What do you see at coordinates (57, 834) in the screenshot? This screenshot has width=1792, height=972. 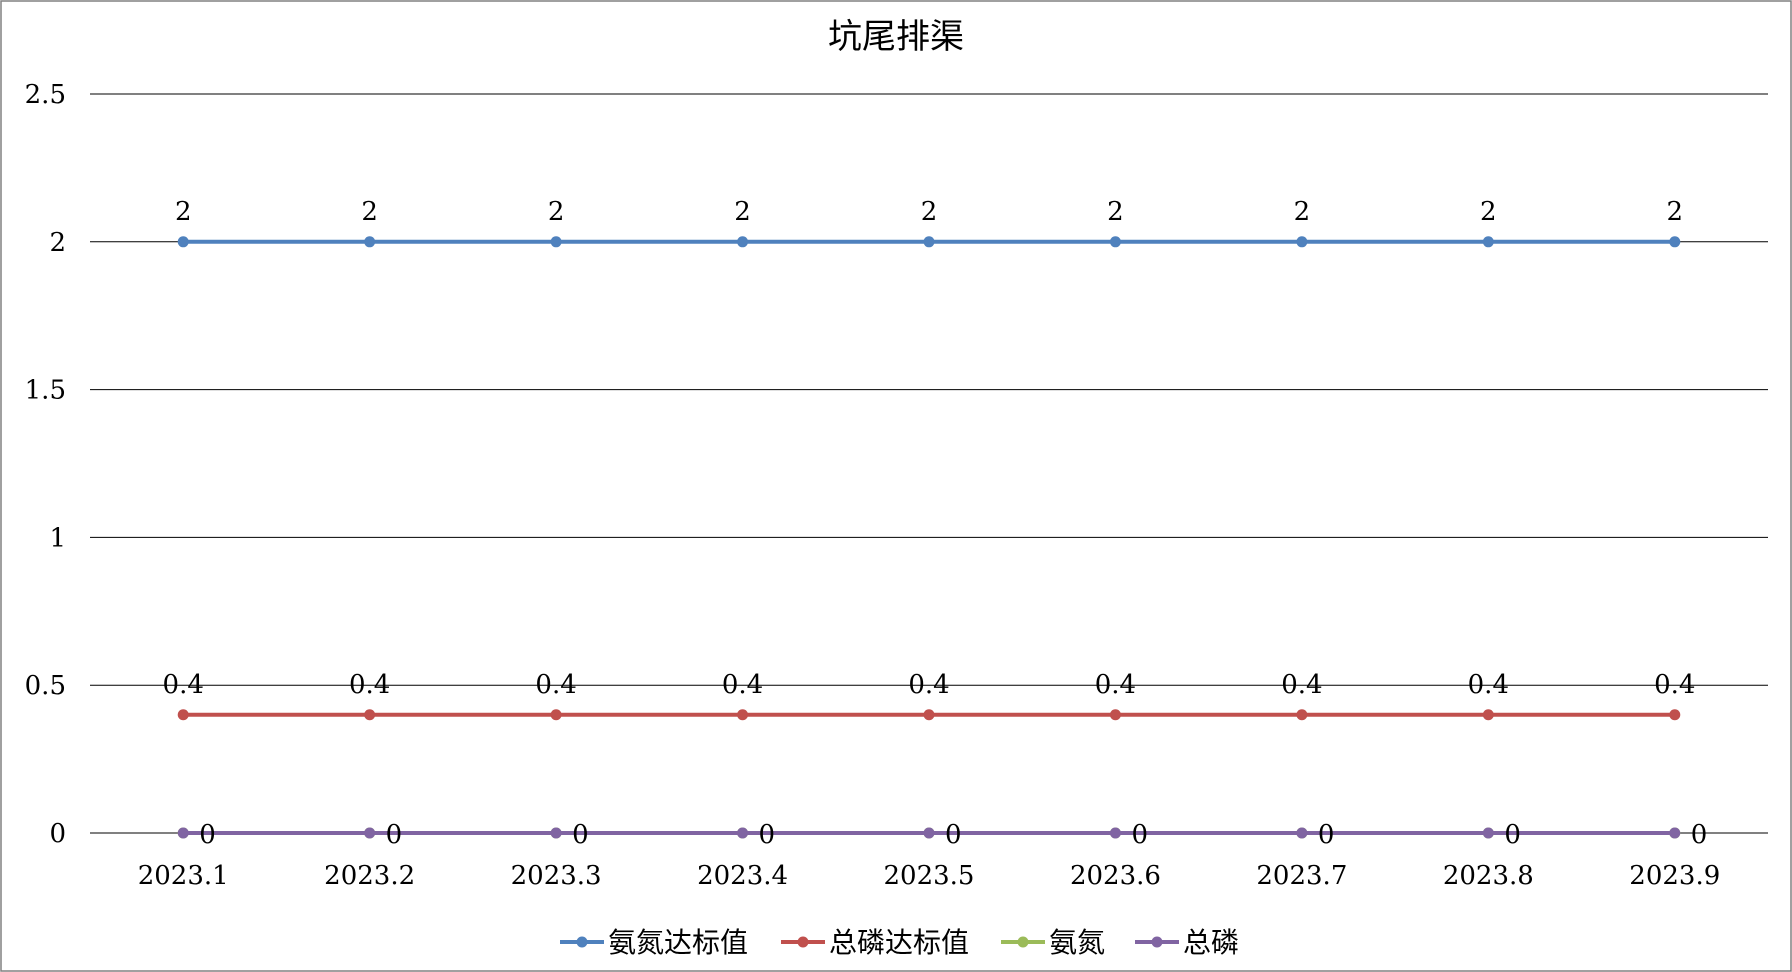 I see `y-tick-label: 0` at bounding box center [57, 834].